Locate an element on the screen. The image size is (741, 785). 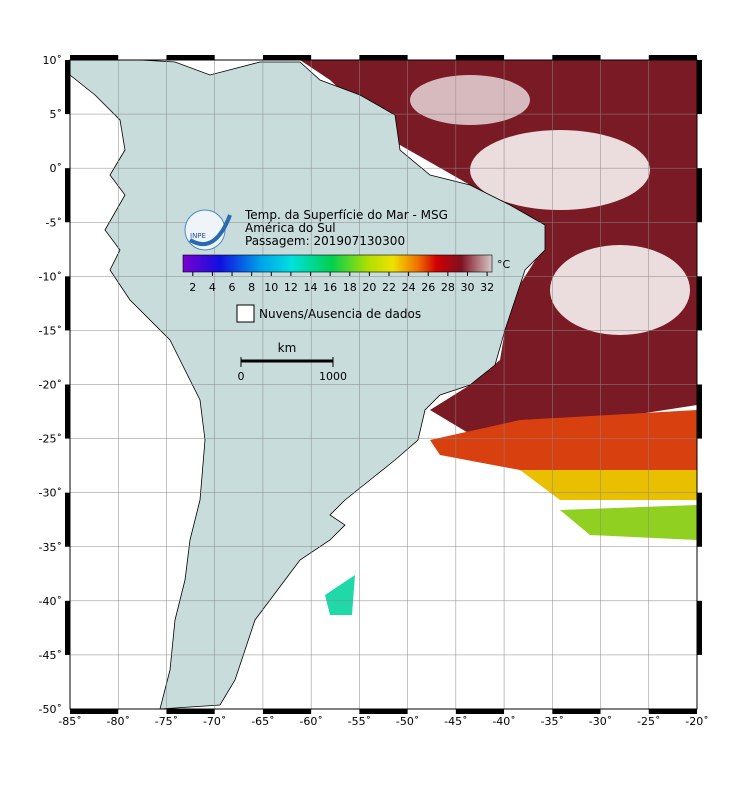
y-tick-label: -10˚ is located at coordinates (50, 276).